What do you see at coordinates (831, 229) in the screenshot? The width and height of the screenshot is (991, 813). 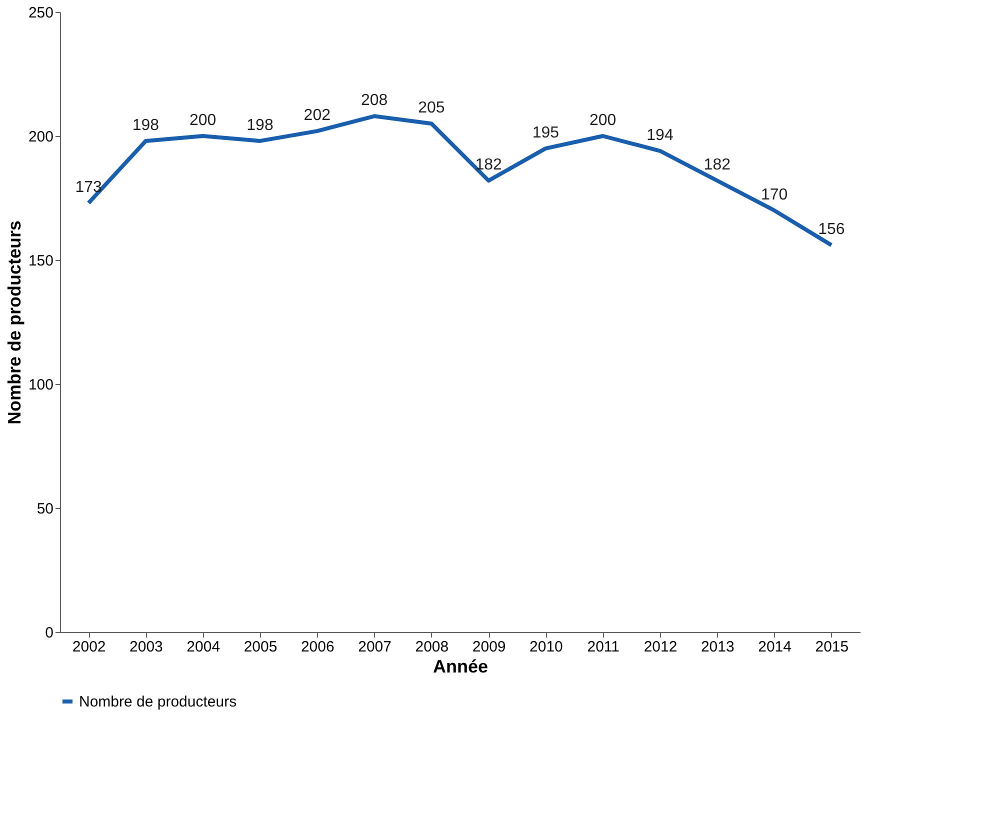 I see `data-label: 156` at bounding box center [831, 229].